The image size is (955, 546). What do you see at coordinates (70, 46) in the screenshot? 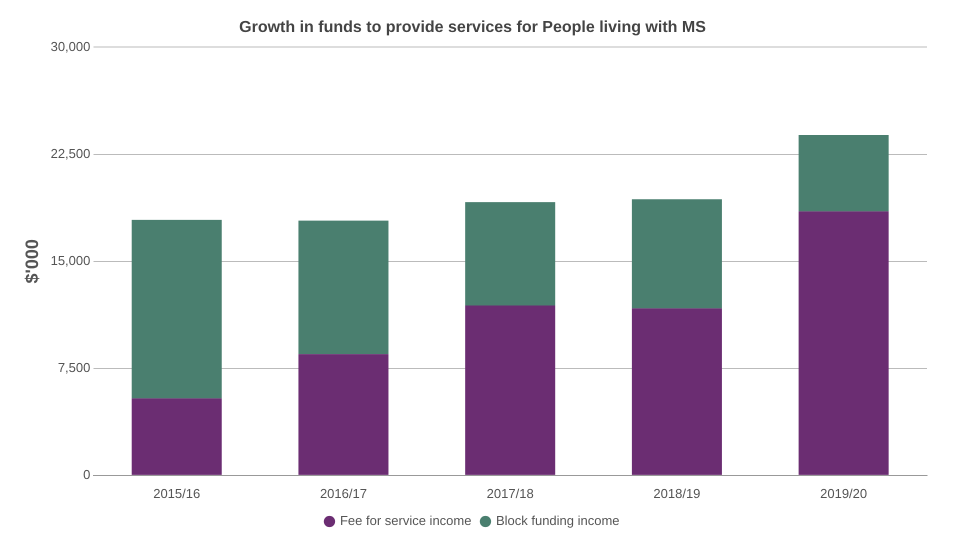
I see `y-tick-label: 30,000` at bounding box center [70, 46].